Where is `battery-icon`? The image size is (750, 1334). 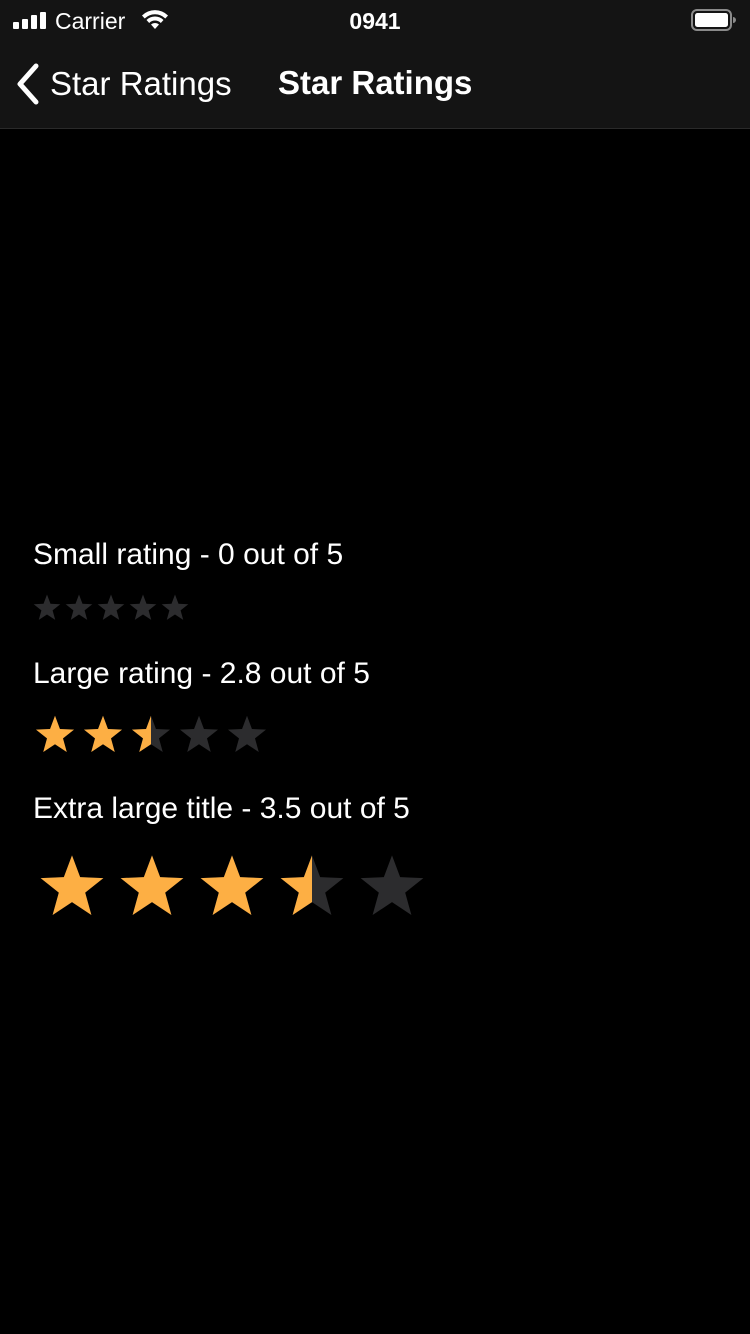 battery-icon is located at coordinates (713, 20).